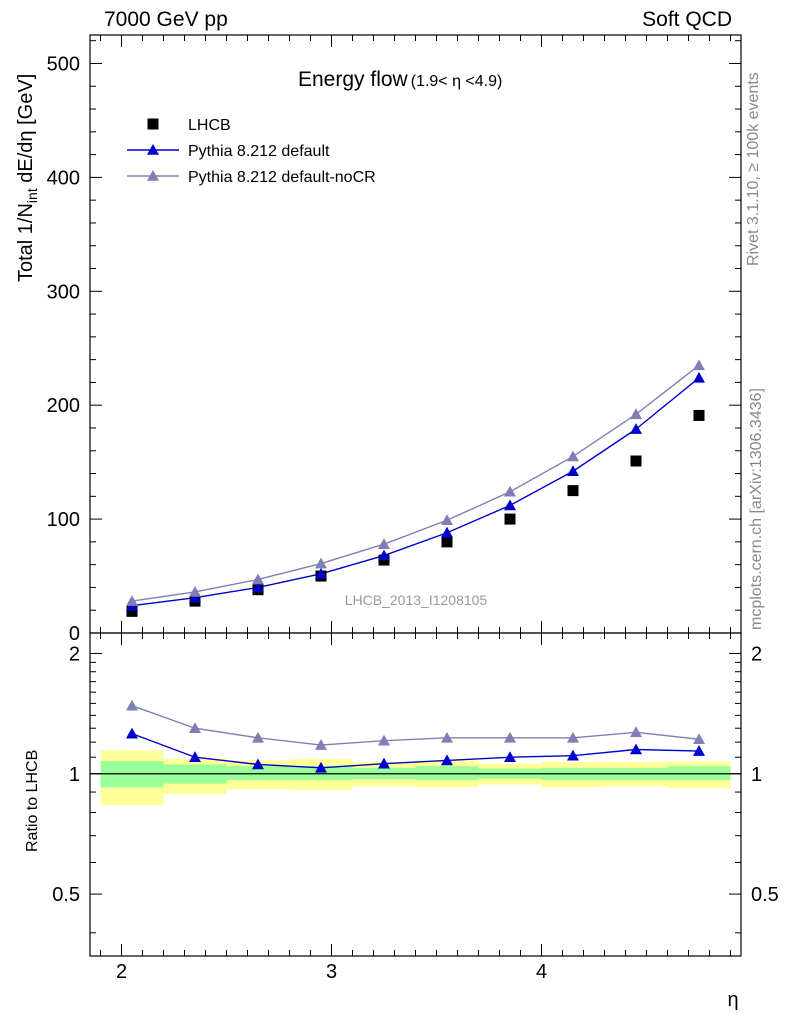 The height and width of the screenshot is (1024, 786). I want to click on legend-marker-lhcb, so click(153, 124).